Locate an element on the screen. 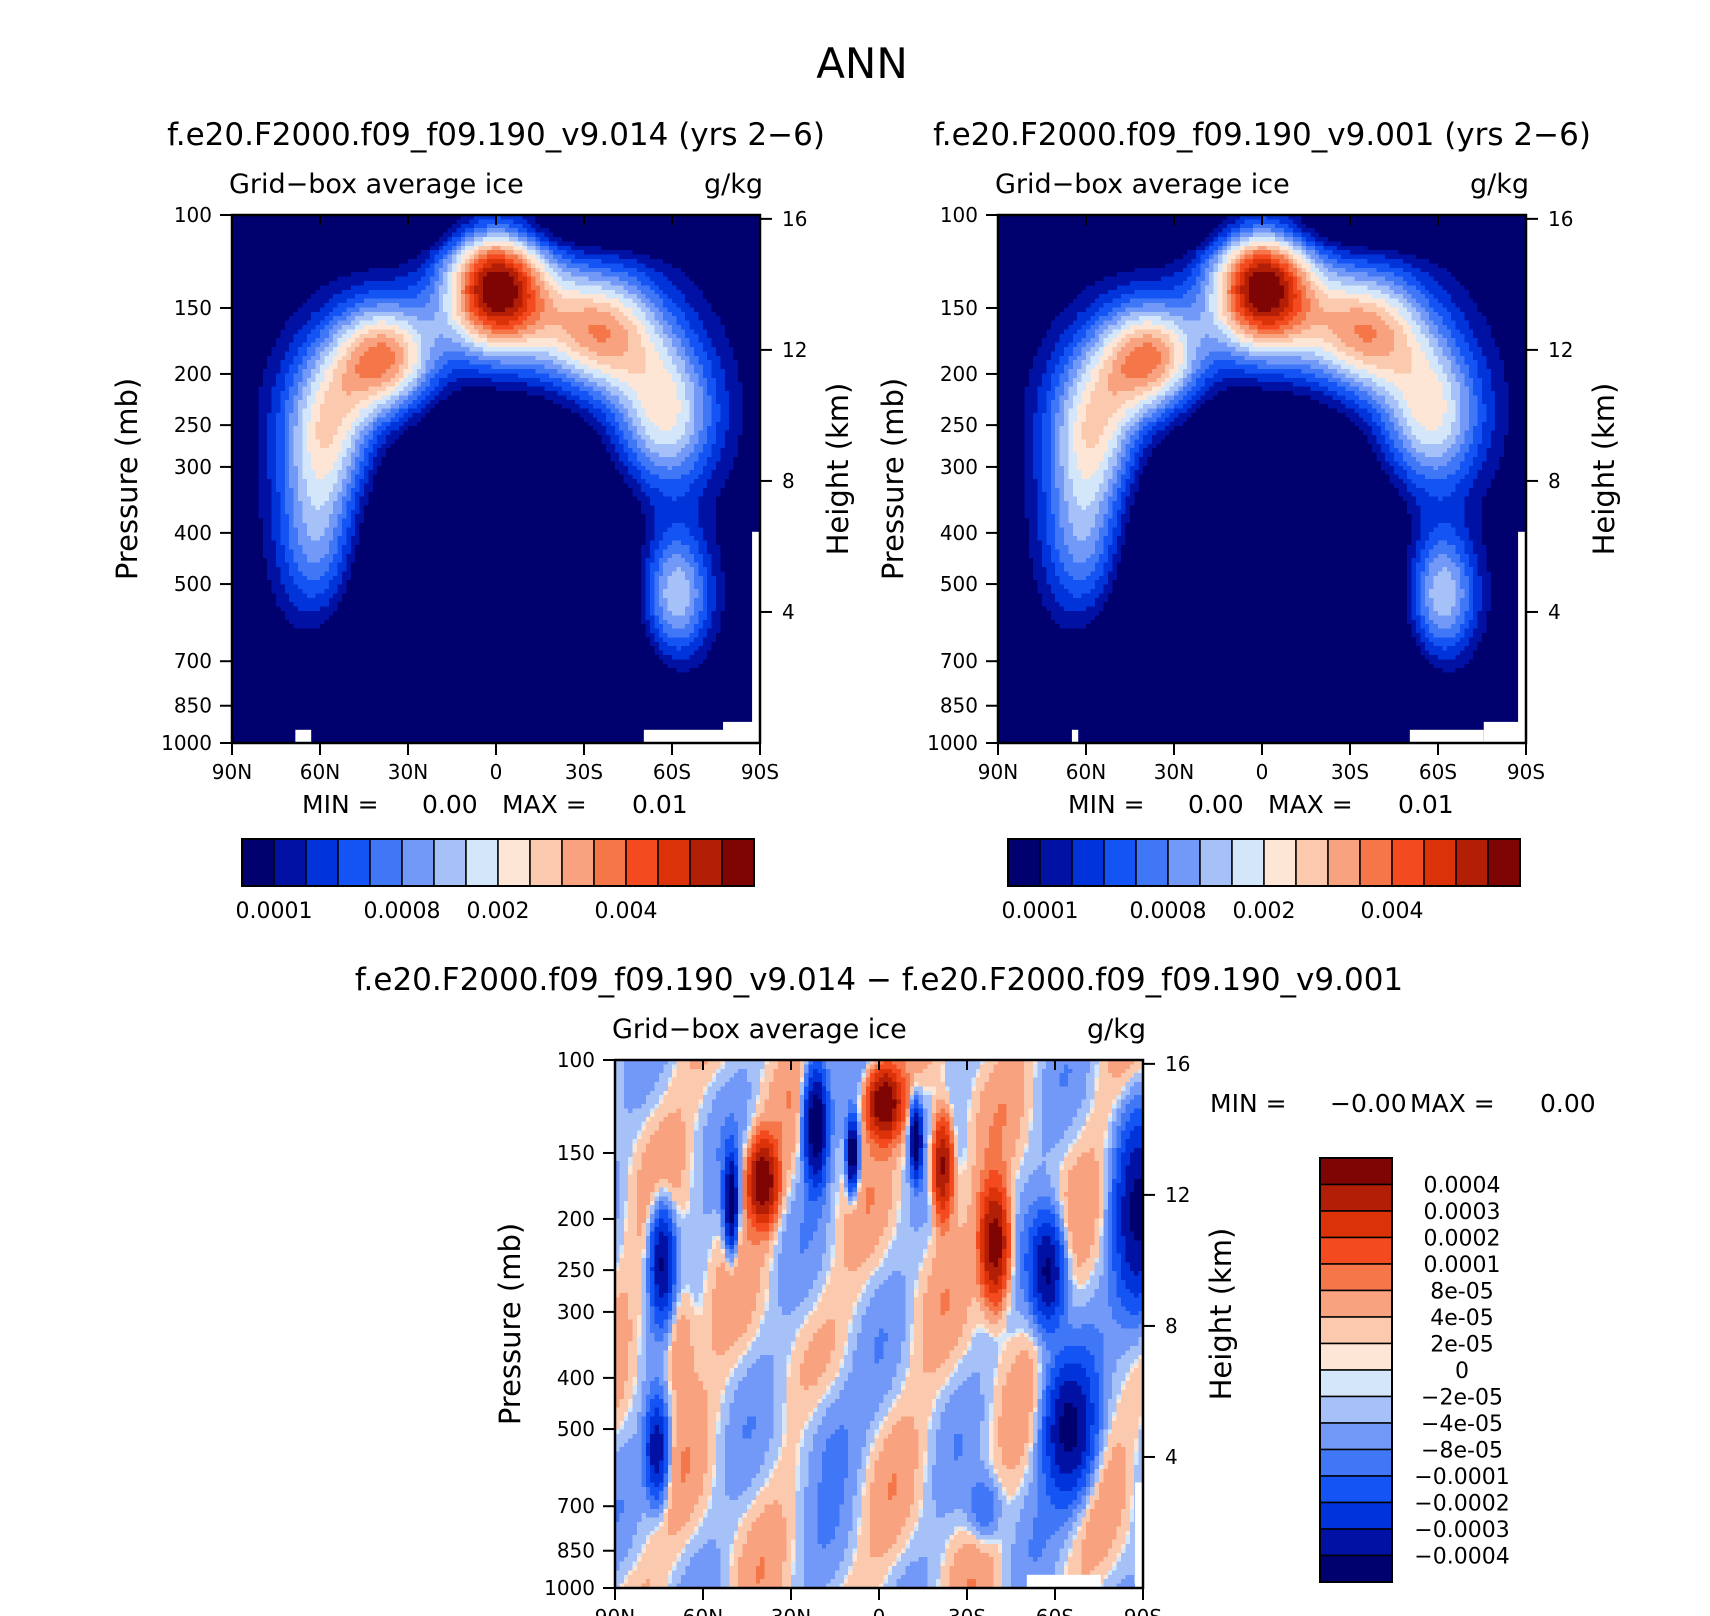 Image resolution: width=1710 pixels, height=1616 pixels. variable-label: Grid−box average ice is located at coordinates (759, 1029).